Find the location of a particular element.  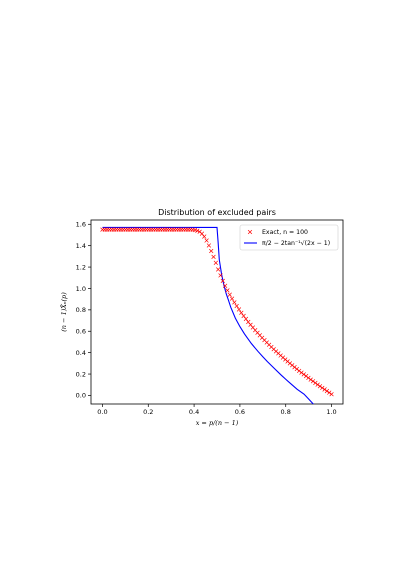

y-tick-label: 0.0 is located at coordinates (81, 396).